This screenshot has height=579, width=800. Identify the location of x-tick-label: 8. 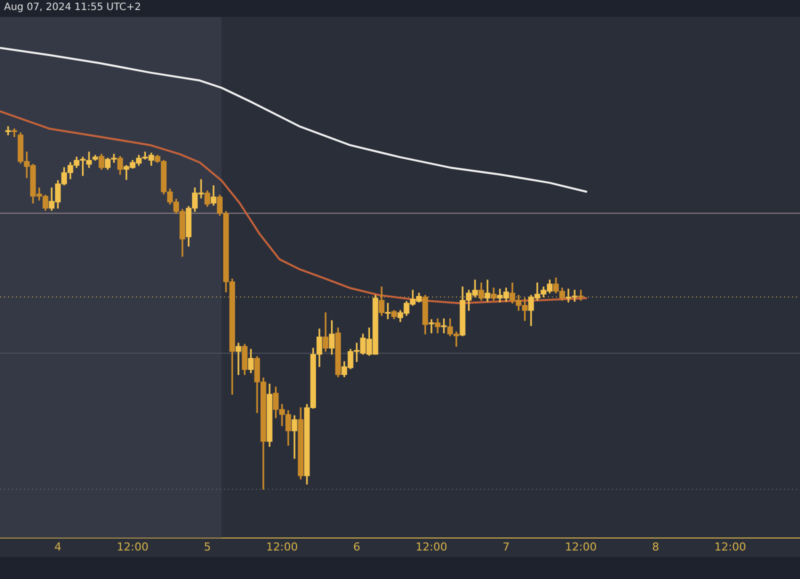
(656, 547).